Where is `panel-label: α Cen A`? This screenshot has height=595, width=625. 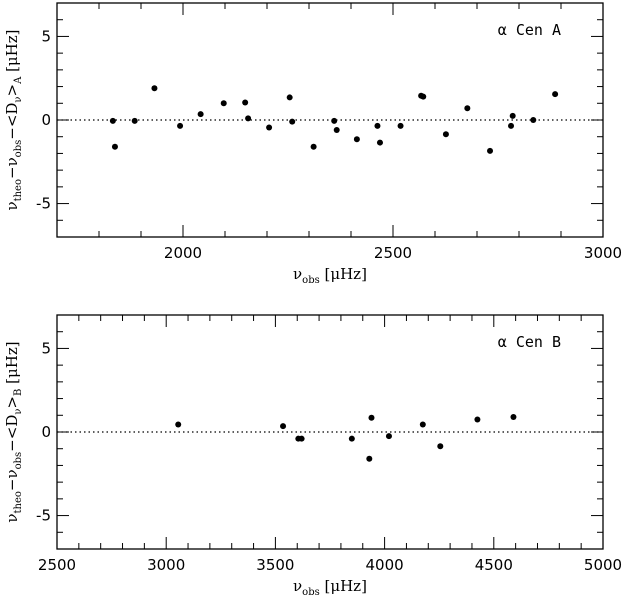 panel-label: α Cen A is located at coordinates (529, 30).